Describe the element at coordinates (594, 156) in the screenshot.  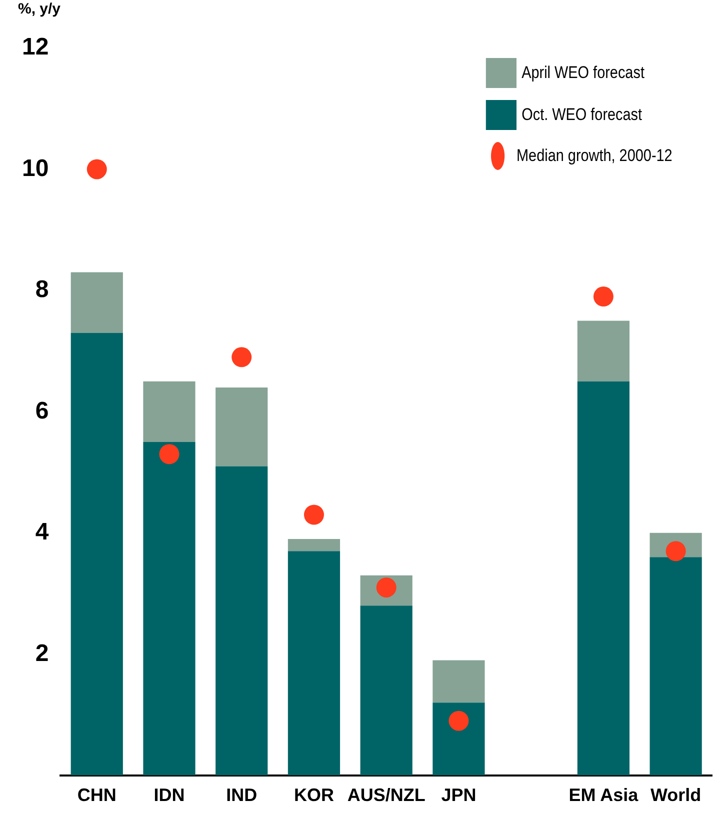
I see `legend-label: Median growth, 2000-12` at that location.